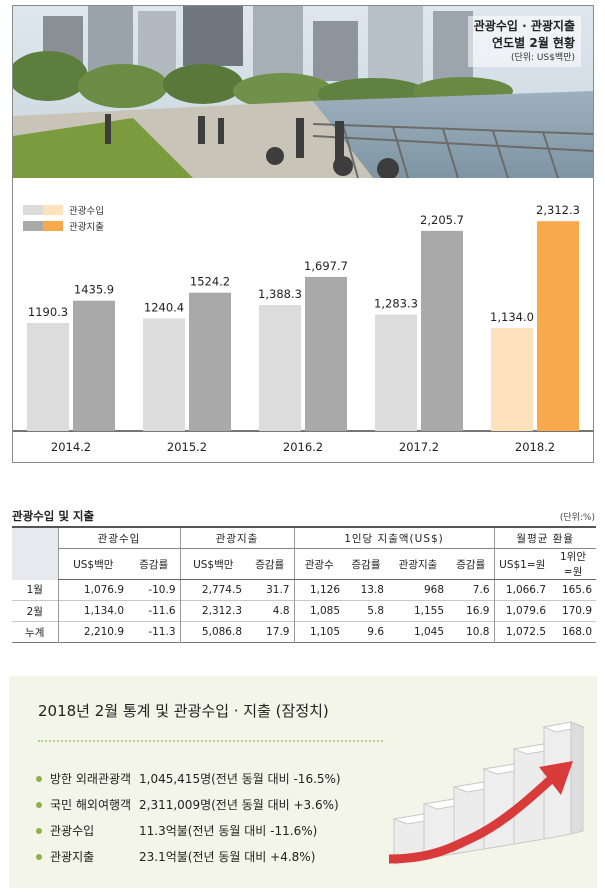 This screenshot has height=895, width=605. I want to click on table-cell: -10.9, so click(162, 590).